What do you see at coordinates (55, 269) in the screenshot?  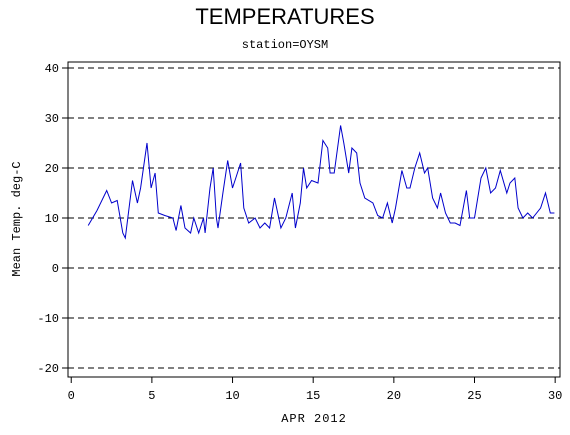 I see `y-tick-label: 0` at bounding box center [55, 269].